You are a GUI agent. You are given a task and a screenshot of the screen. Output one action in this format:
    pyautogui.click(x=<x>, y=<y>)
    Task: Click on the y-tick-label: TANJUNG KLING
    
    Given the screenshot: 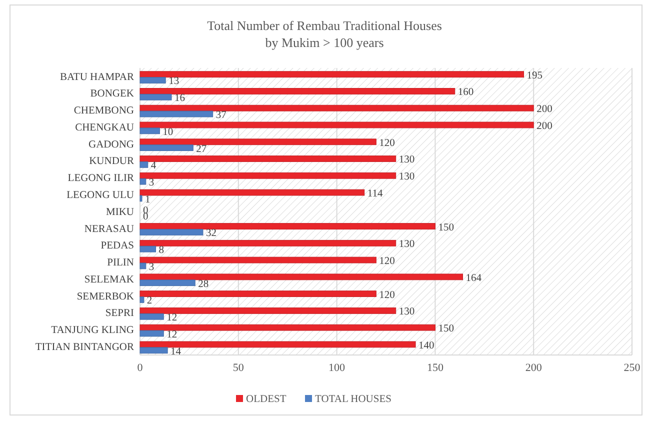 What is the action you would take?
    pyautogui.click(x=92, y=330)
    